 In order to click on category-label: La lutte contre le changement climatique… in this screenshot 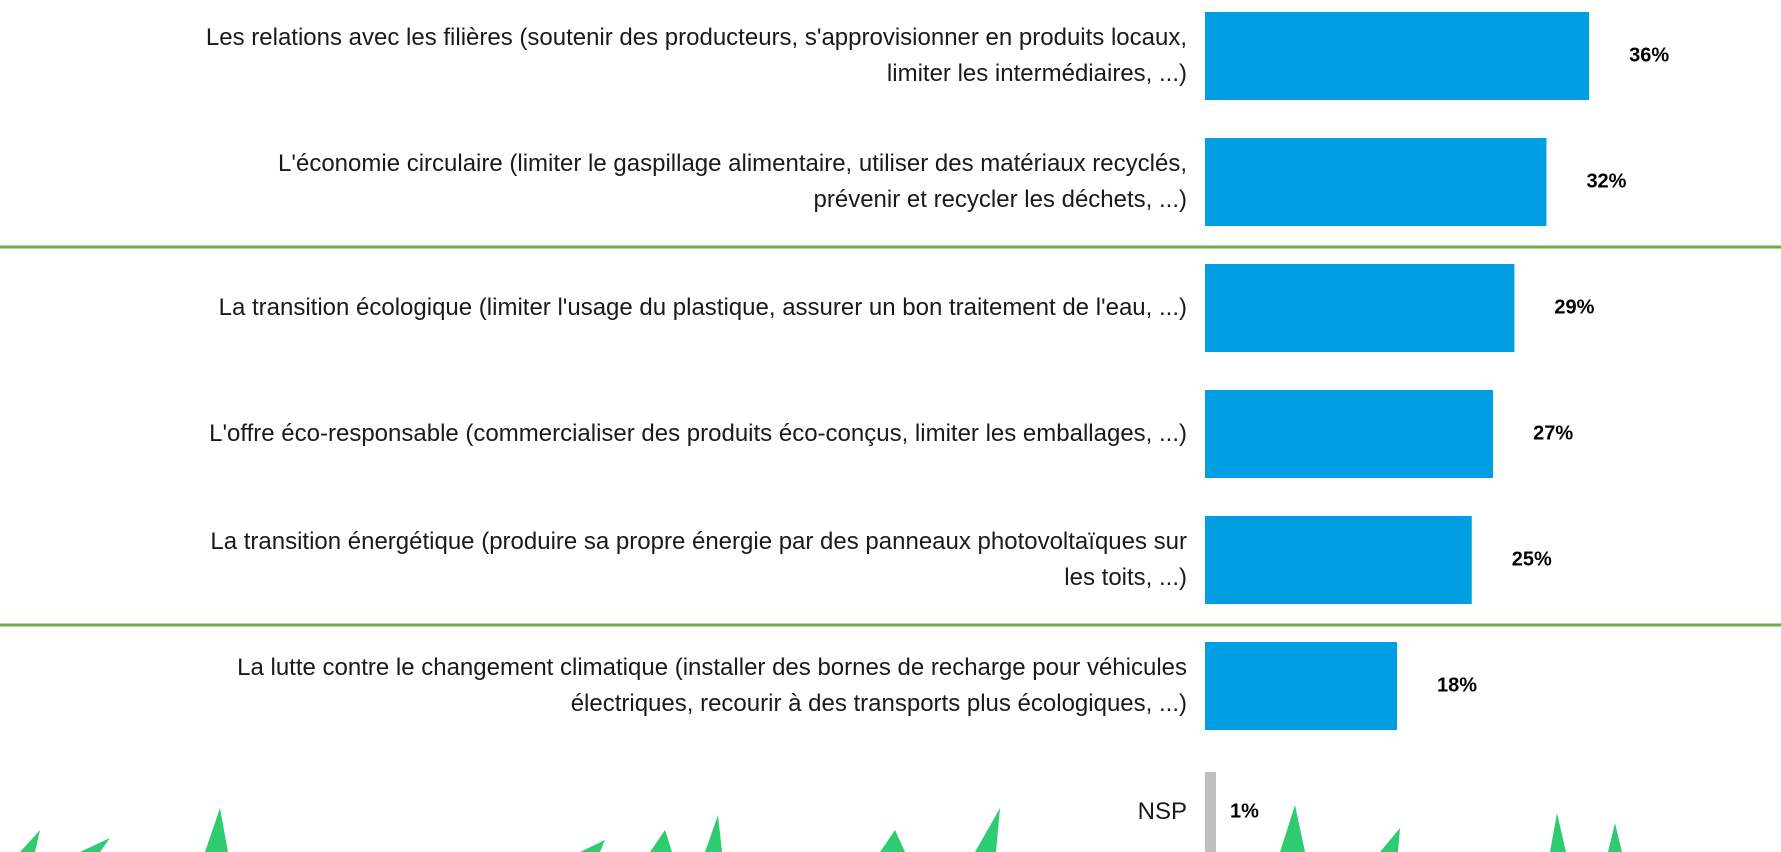, I will do `click(712, 685)`.